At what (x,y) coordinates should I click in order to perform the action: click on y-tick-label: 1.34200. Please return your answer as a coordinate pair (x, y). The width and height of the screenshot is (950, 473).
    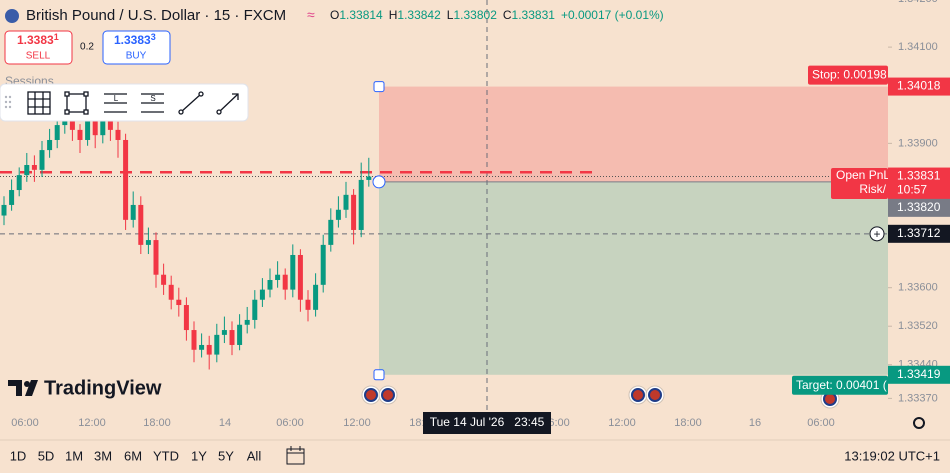
    Looking at the image, I should click on (918, 2).